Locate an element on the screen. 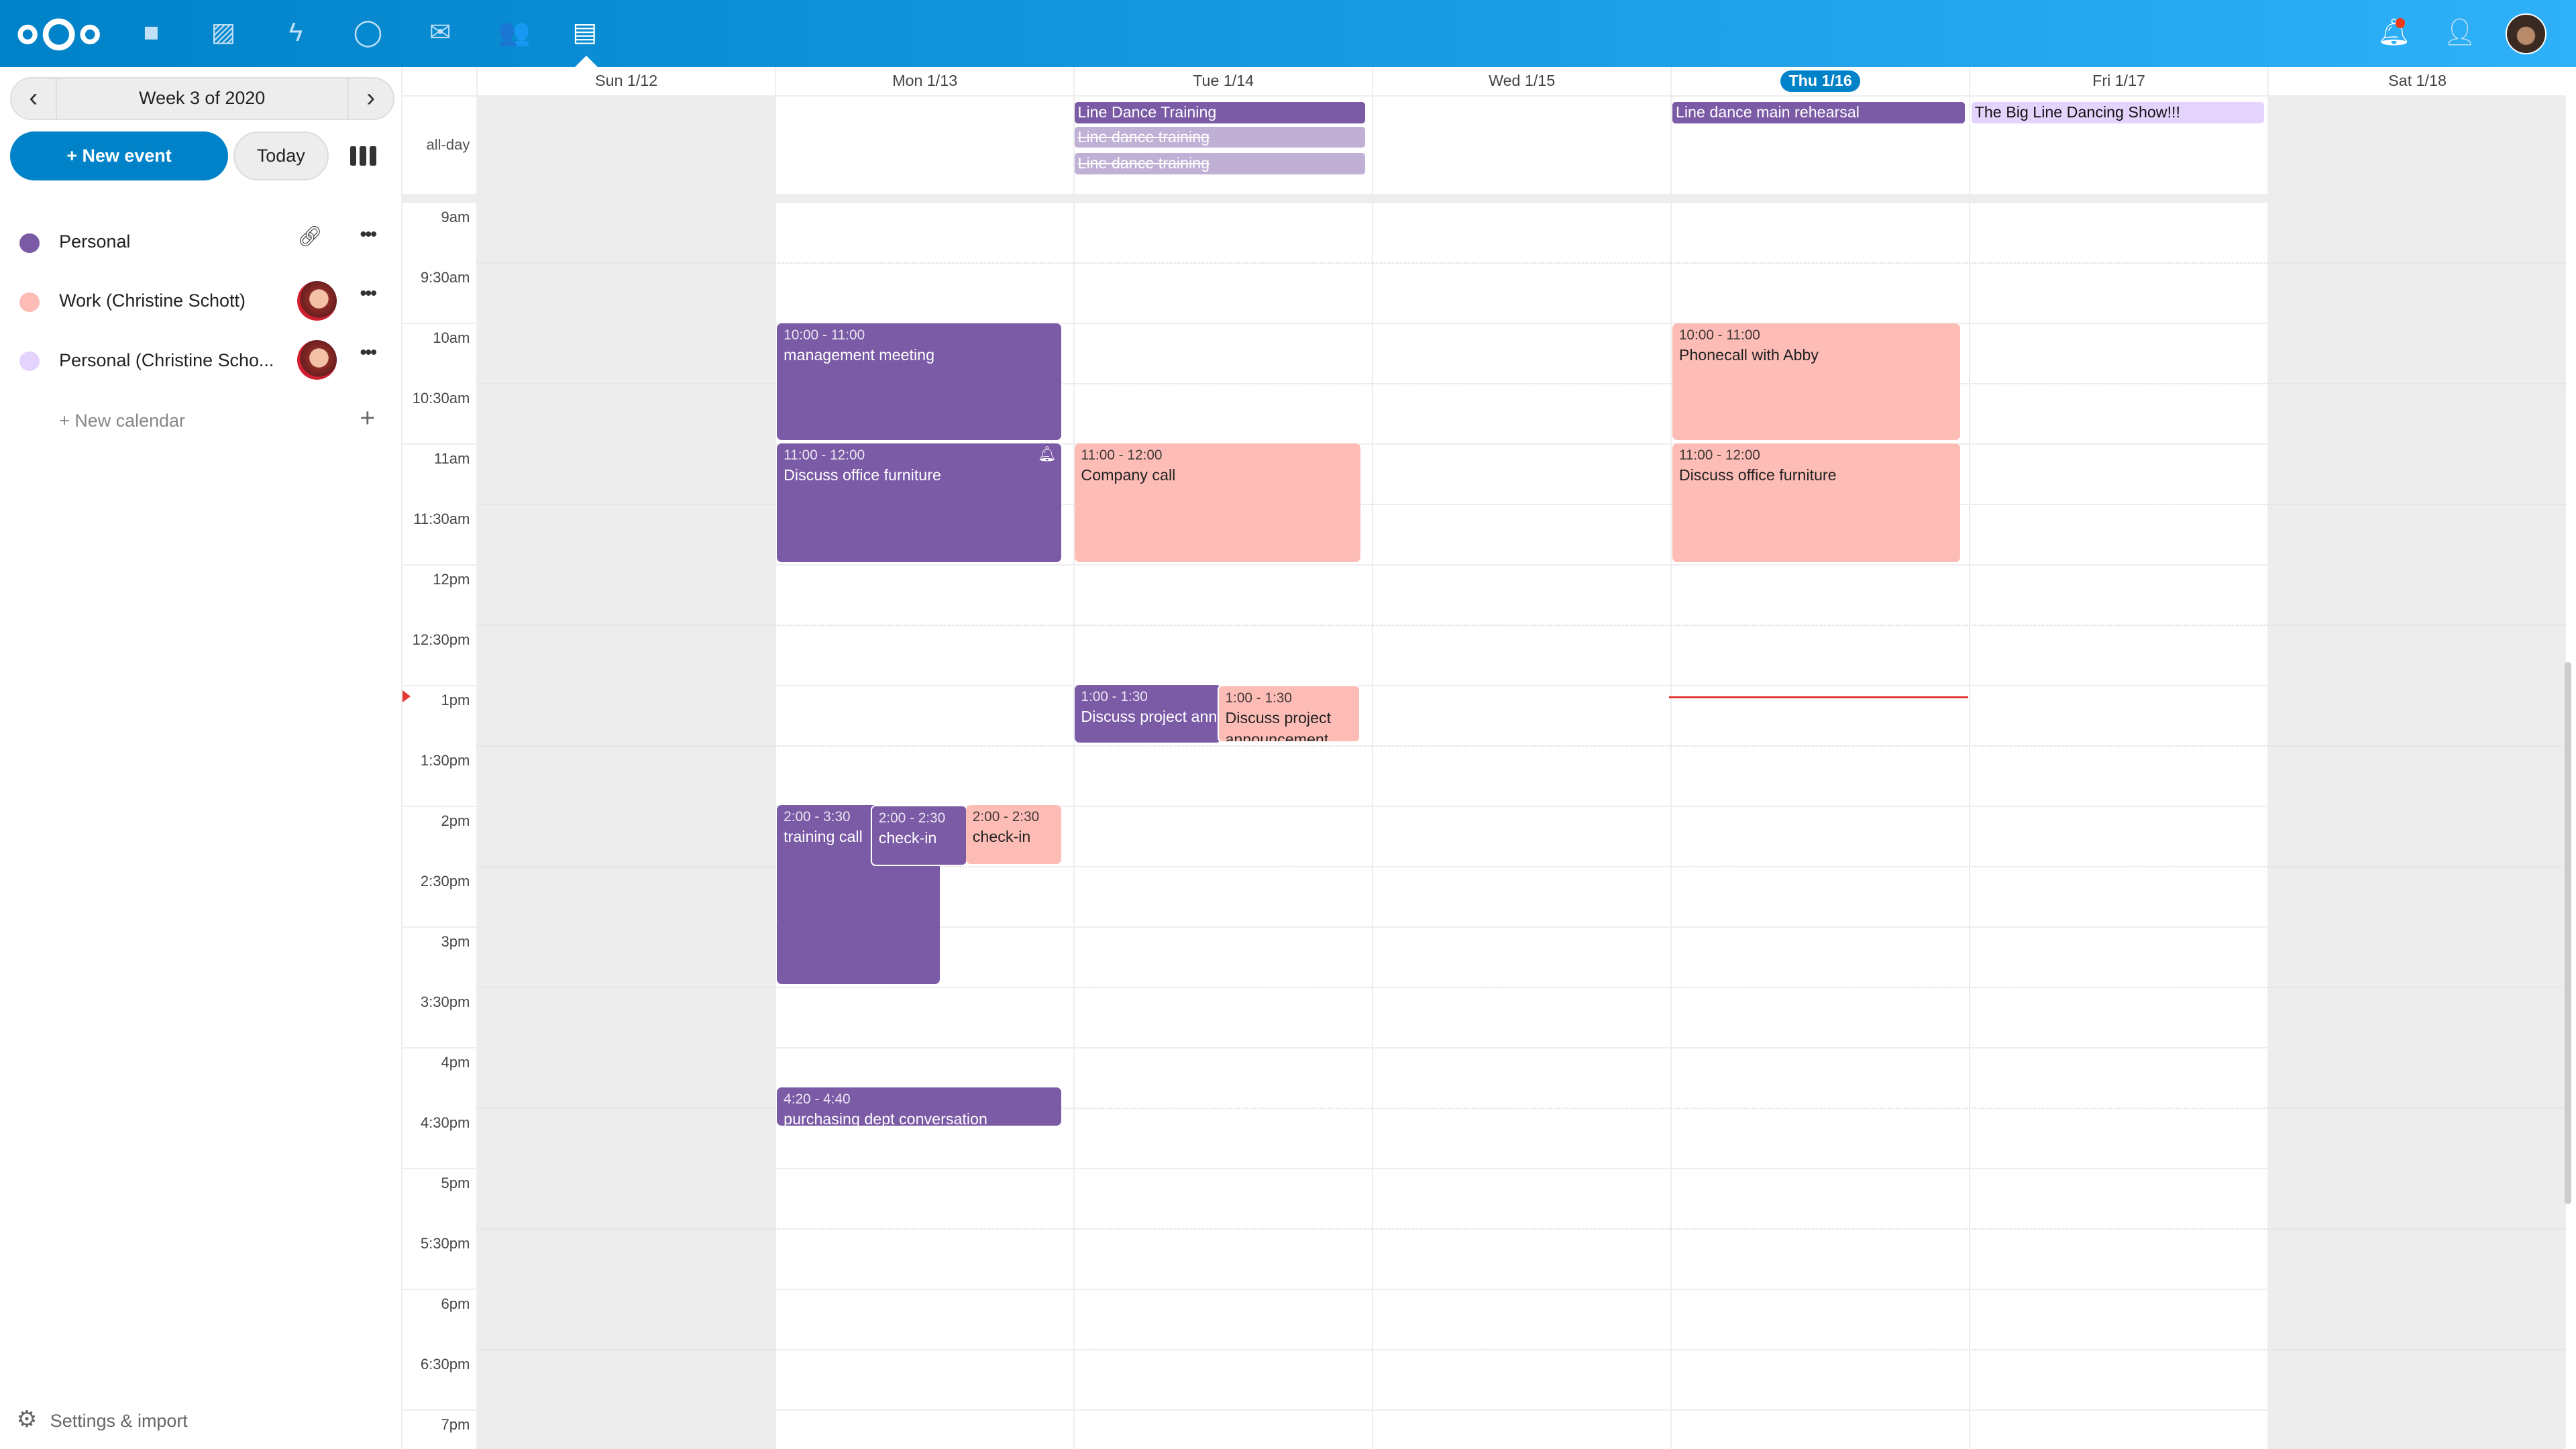  day-header: Mon 1/13 is located at coordinates (924, 81).